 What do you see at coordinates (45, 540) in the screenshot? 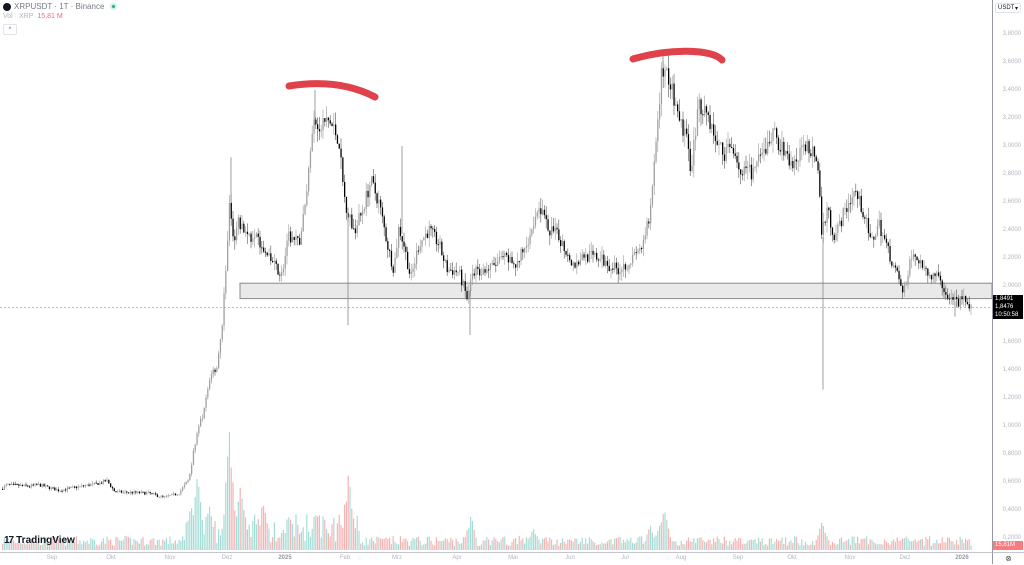
I see `tradingview-wordmark: TradingView` at bounding box center [45, 540].